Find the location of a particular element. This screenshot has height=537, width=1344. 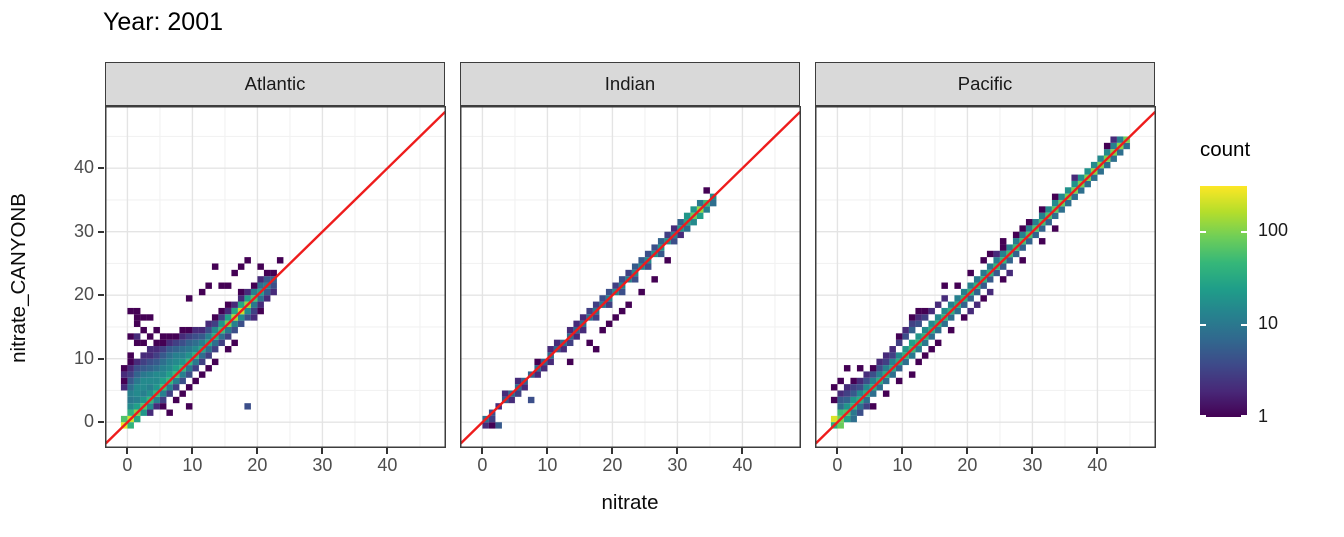

legend-colorbar is located at coordinates (1223, 301).